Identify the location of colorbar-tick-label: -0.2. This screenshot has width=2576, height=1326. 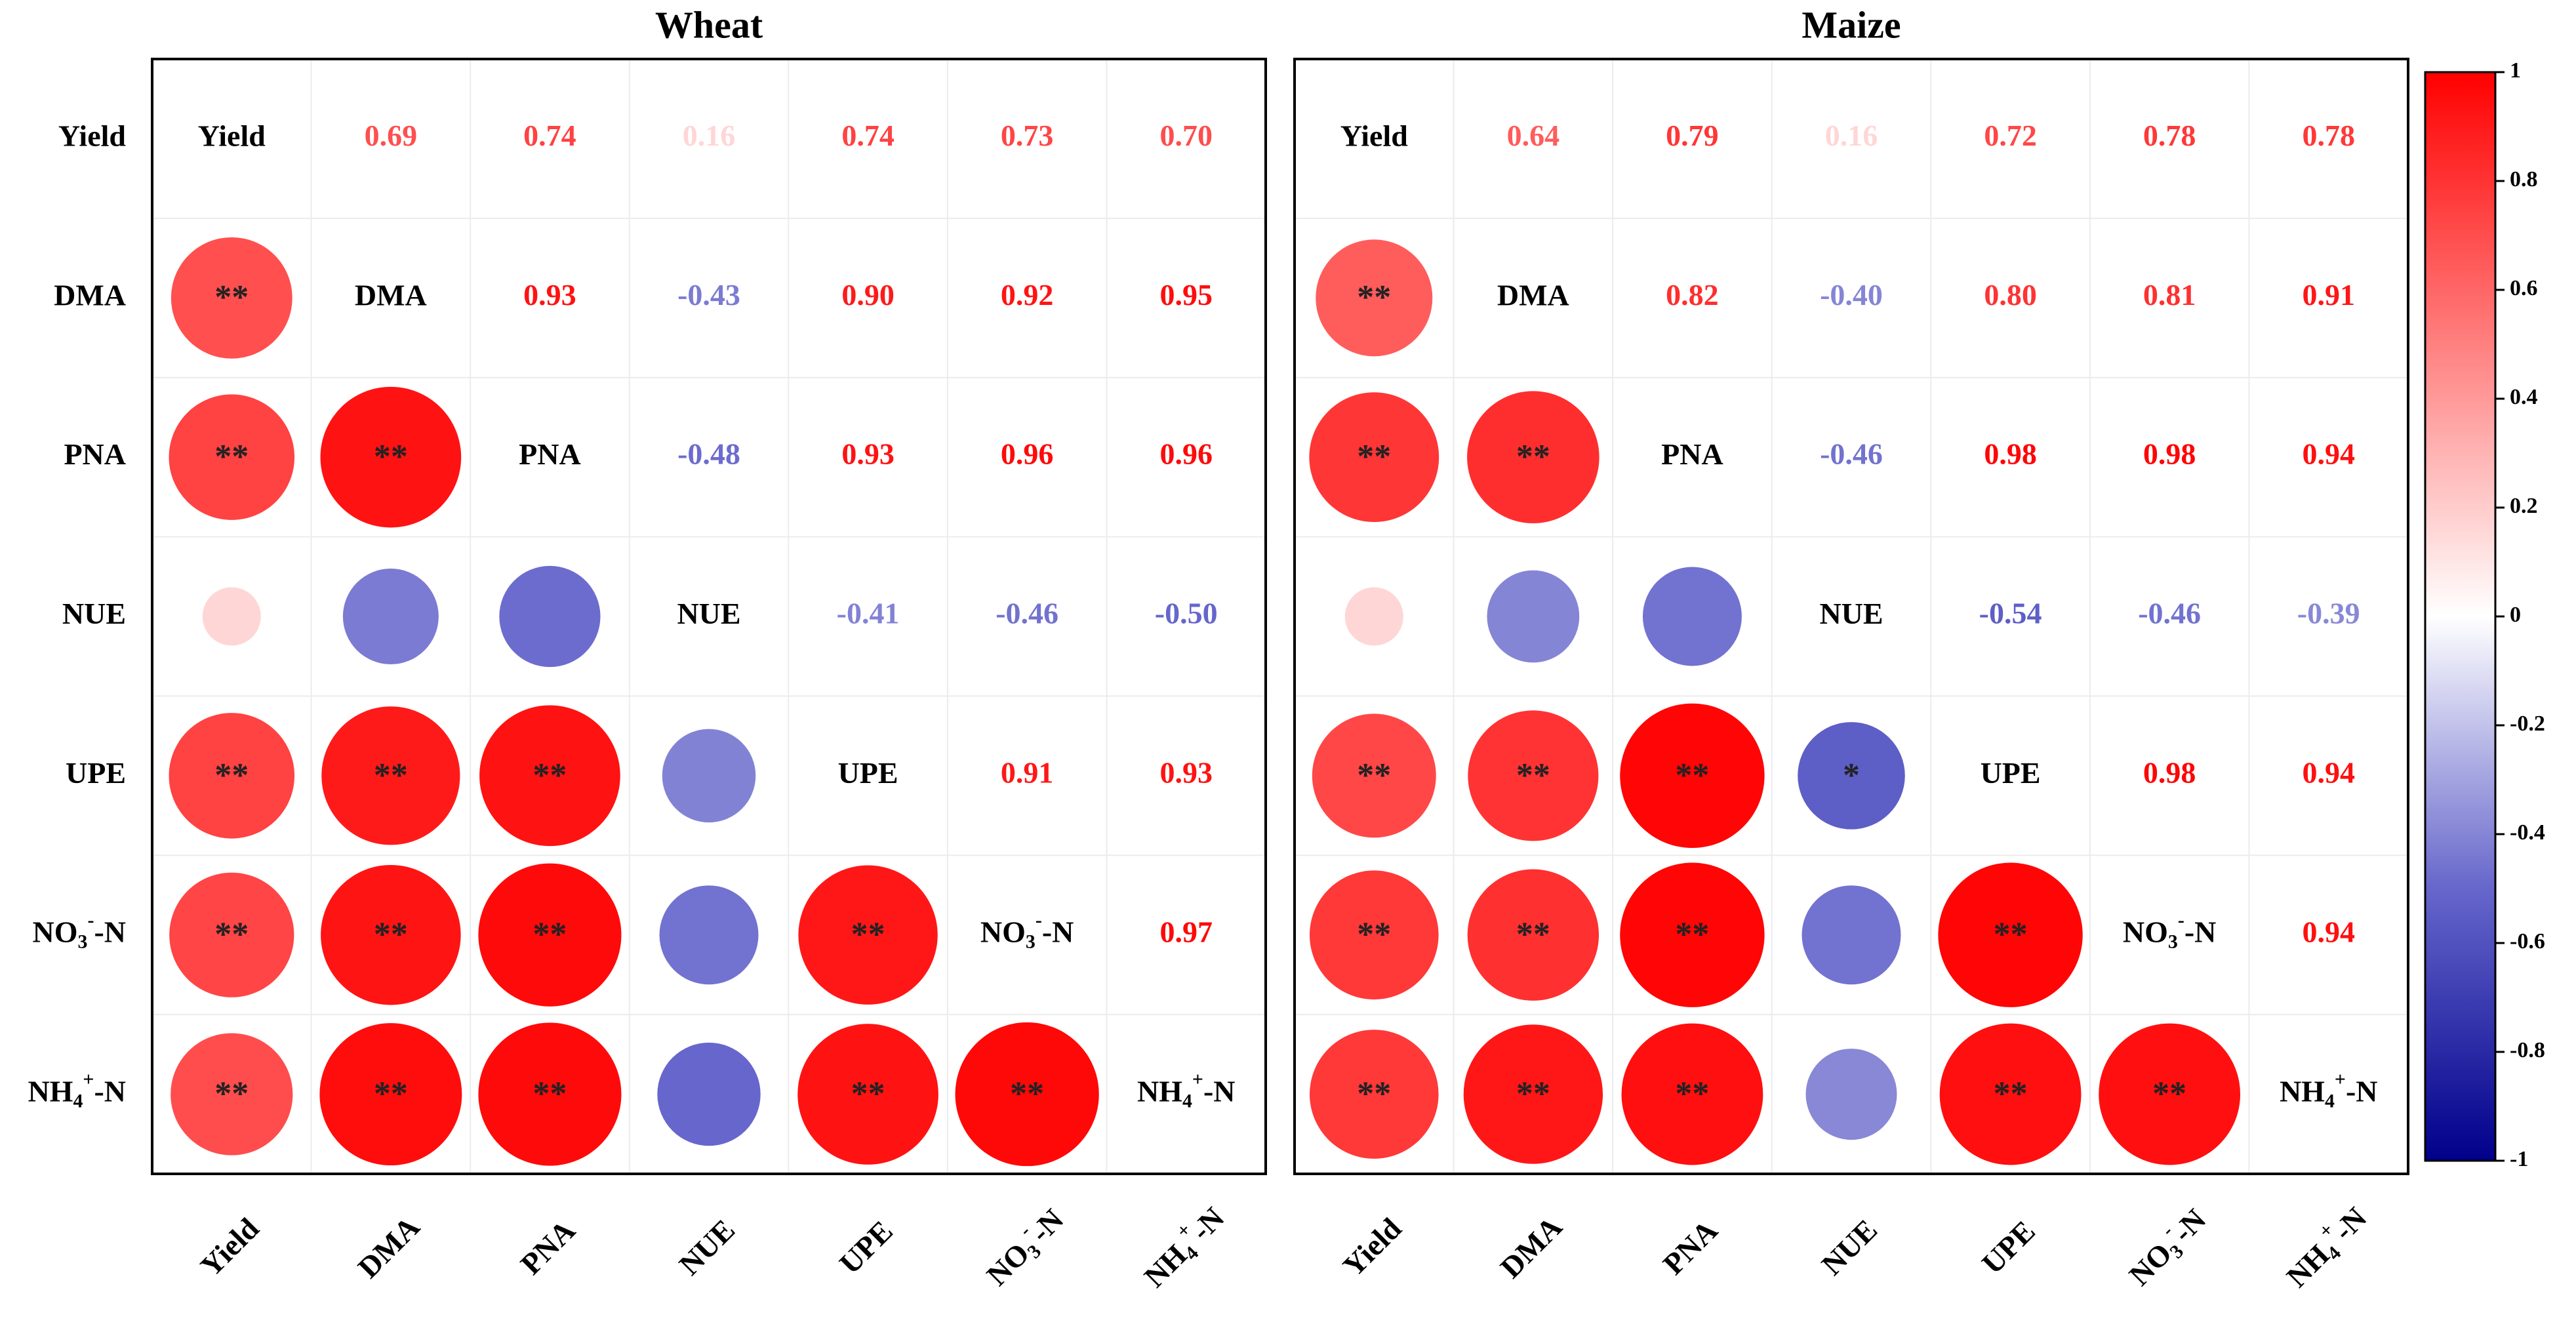
(2527, 724).